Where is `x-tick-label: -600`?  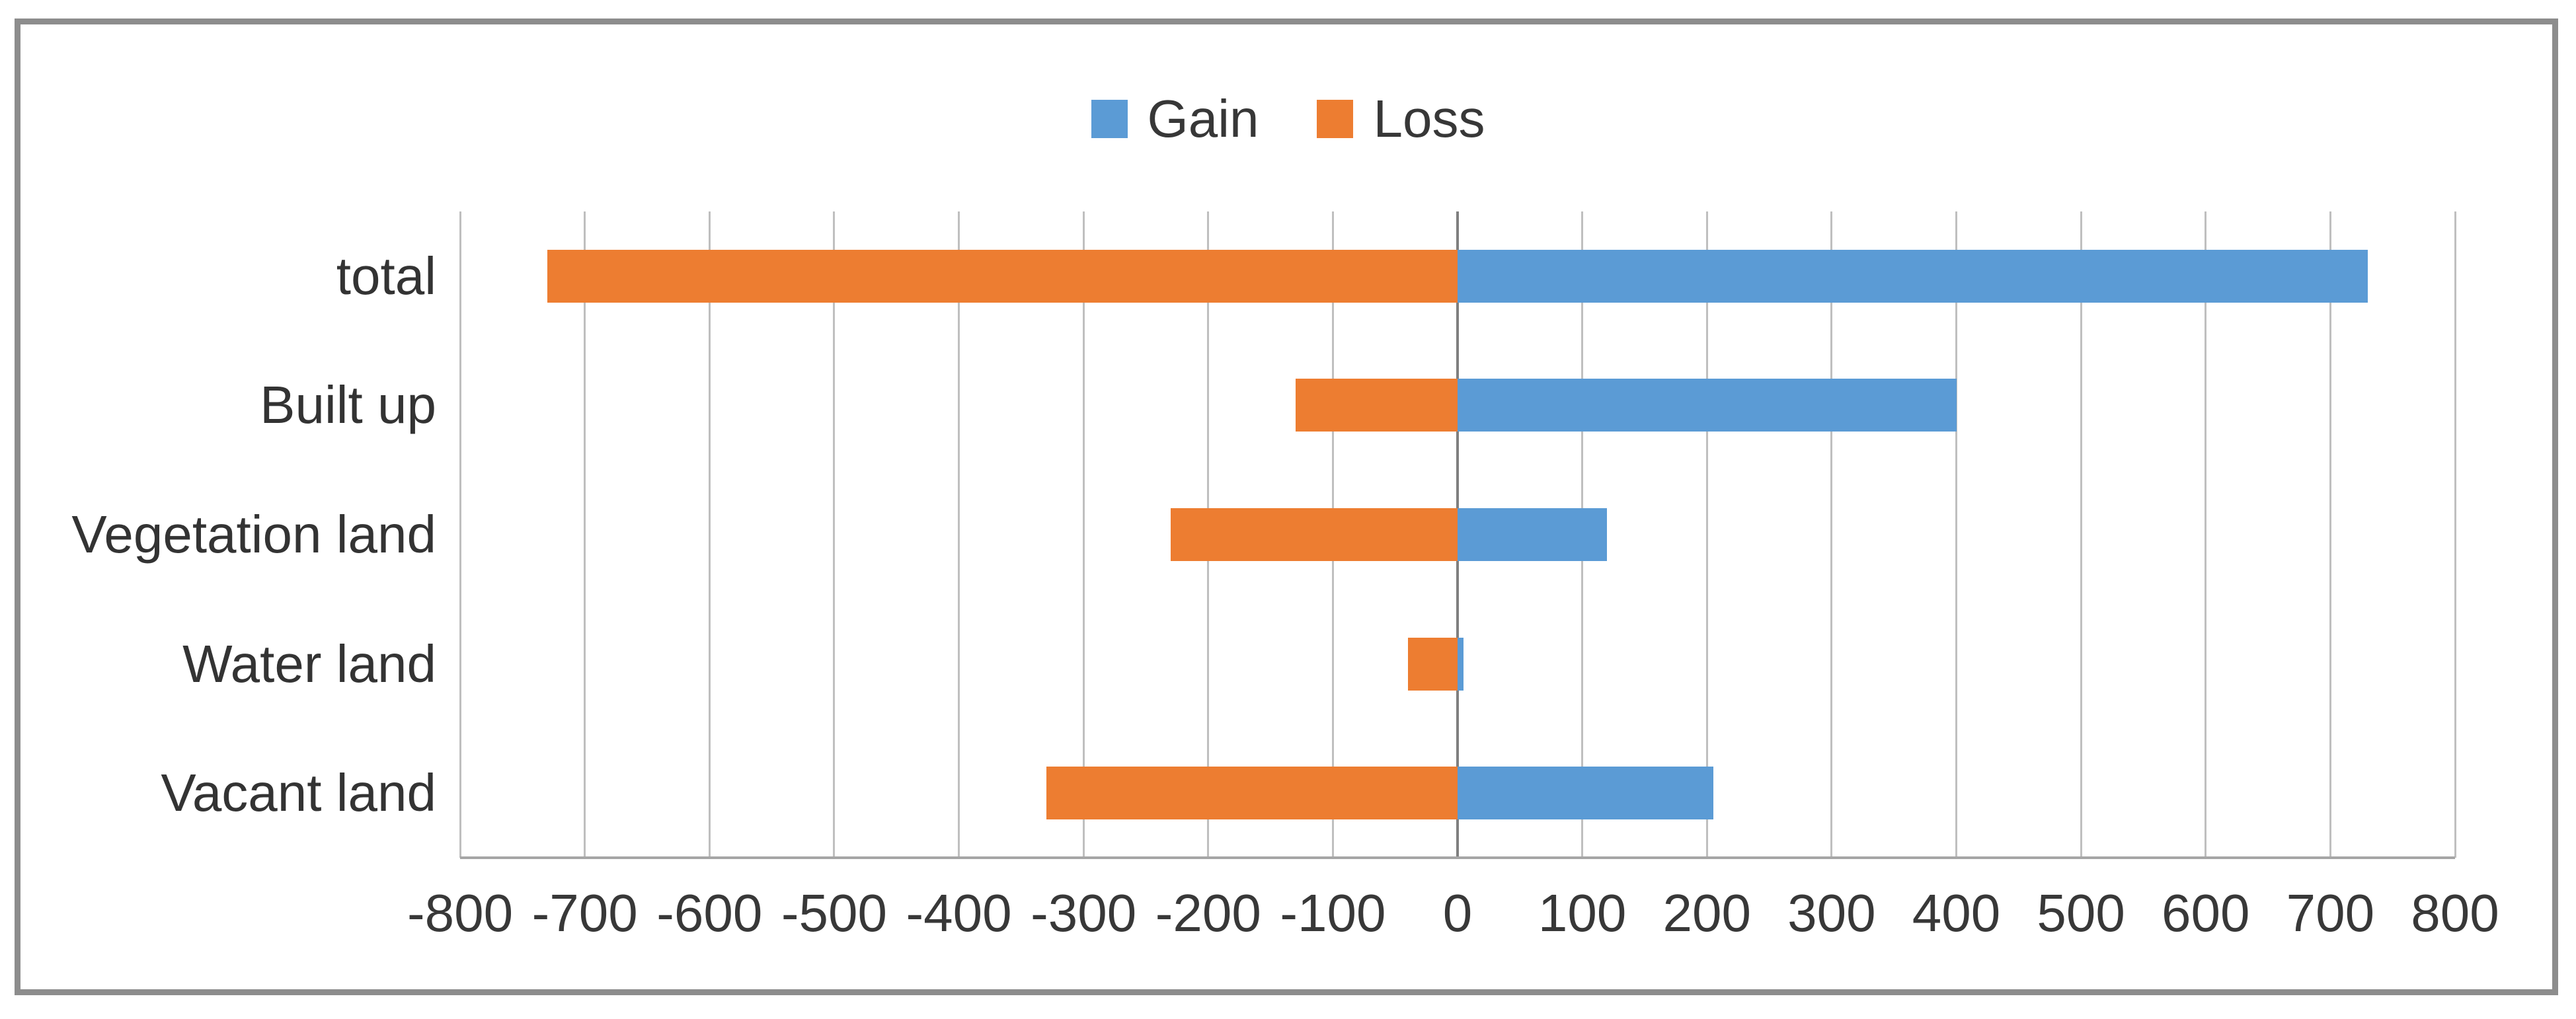 x-tick-label: -600 is located at coordinates (709, 913).